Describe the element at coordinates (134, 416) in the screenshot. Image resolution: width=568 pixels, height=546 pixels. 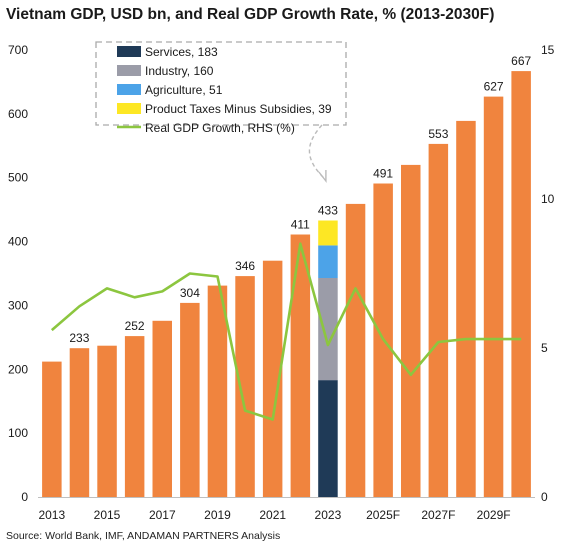
I see `bar-2016` at that location.